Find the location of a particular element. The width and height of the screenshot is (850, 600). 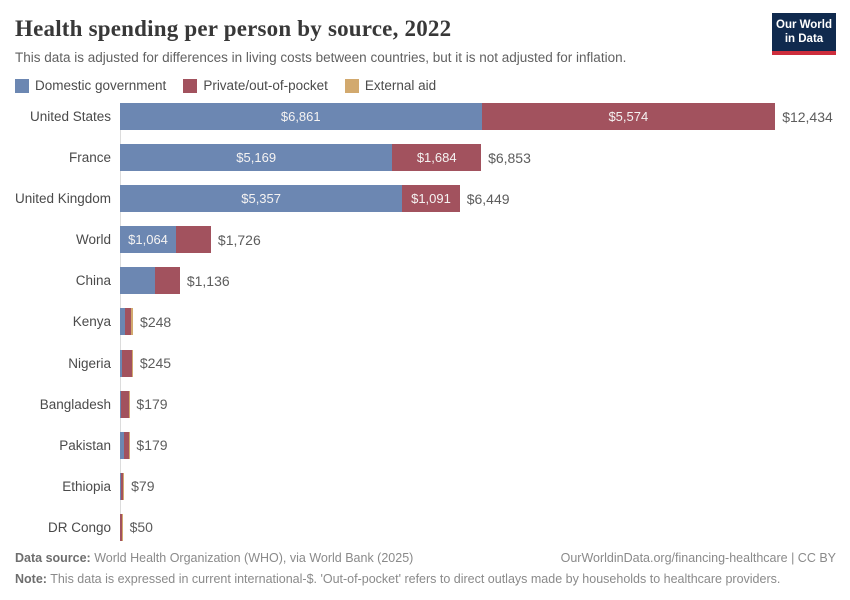

bar-segment-domestic-government: $6,861 is located at coordinates (301, 116).